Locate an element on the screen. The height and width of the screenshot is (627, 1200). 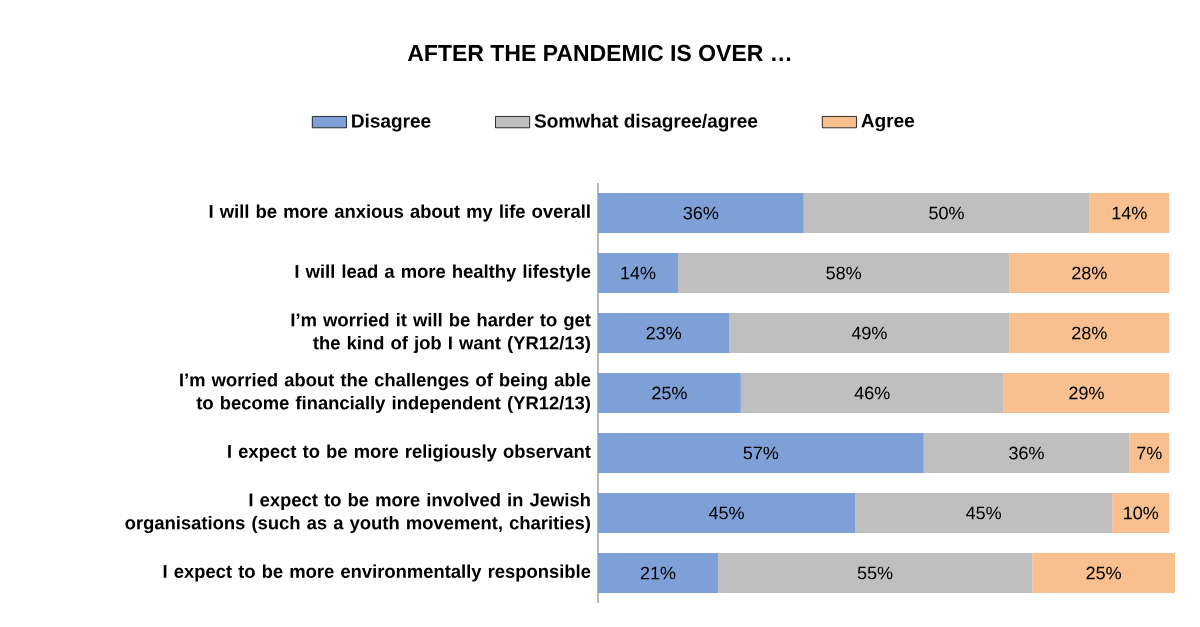
data-label: 58% is located at coordinates (844, 273).